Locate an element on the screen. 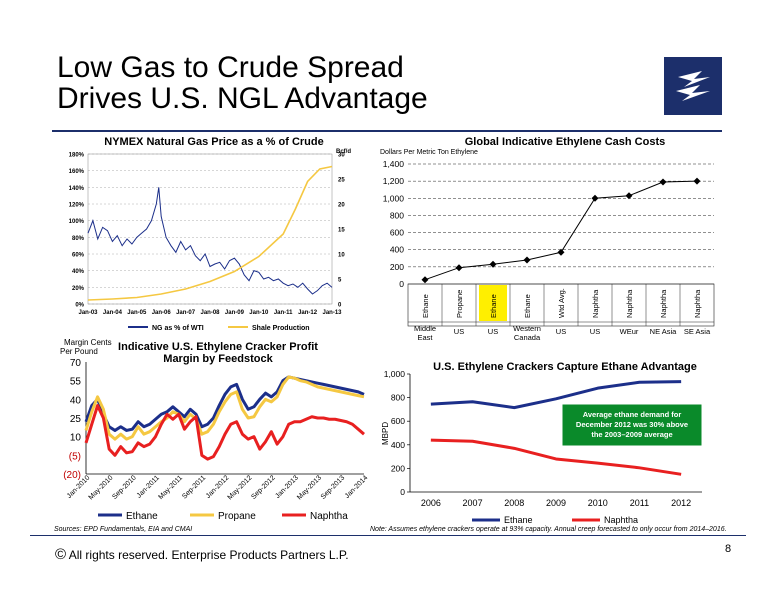  x-tick-label: Jan-13 is located at coordinates (332, 313).